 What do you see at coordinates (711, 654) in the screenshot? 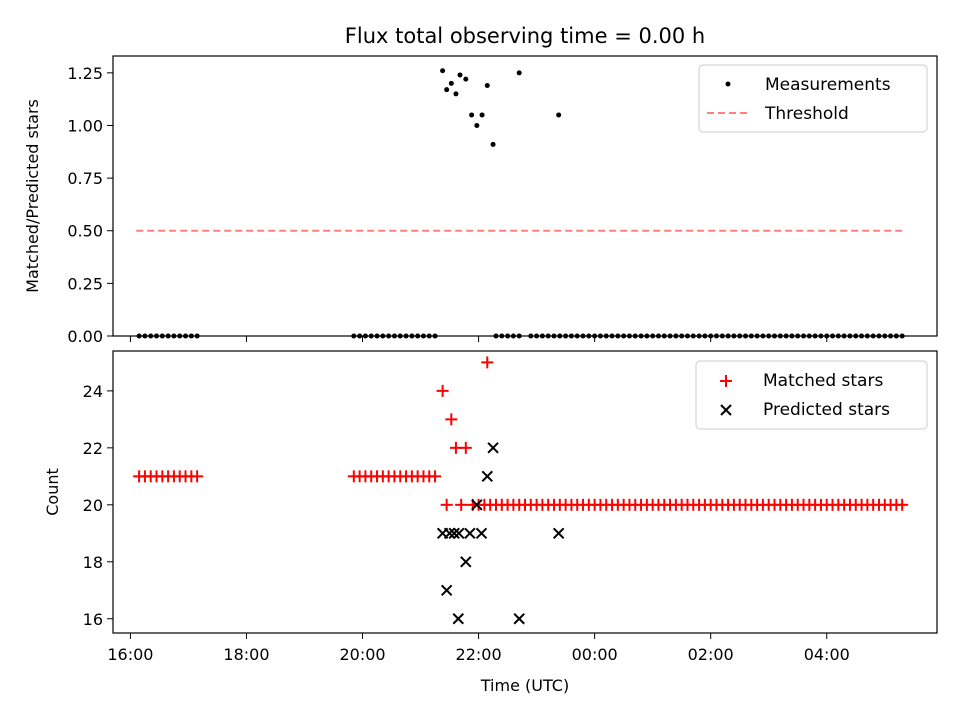
I see `bottom-x-tick-label: 02:00` at bounding box center [711, 654].